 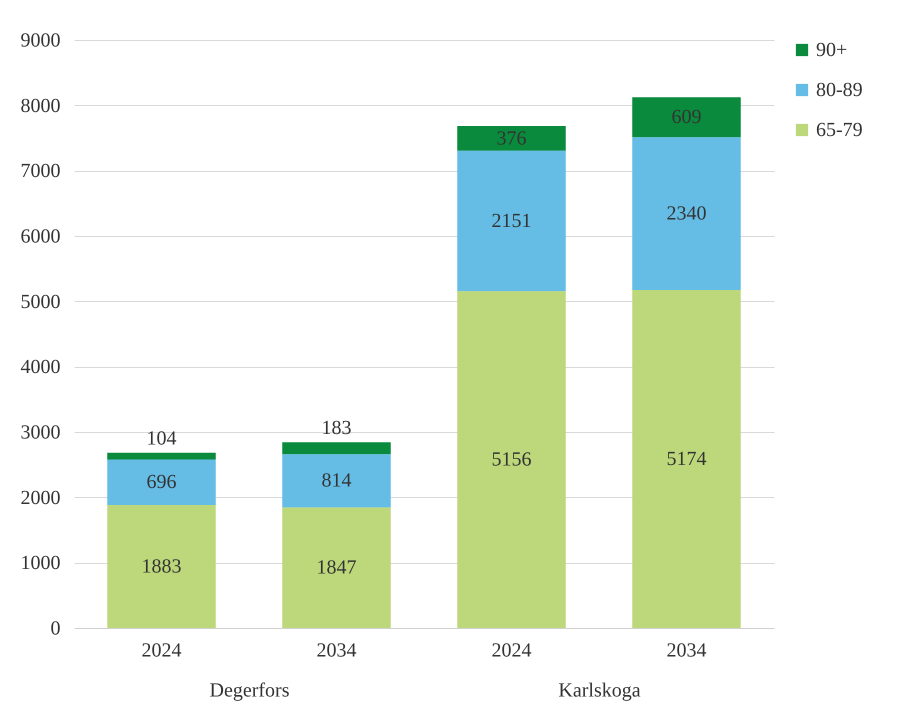 I want to click on data-label: 104, so click(x=161, y=439).